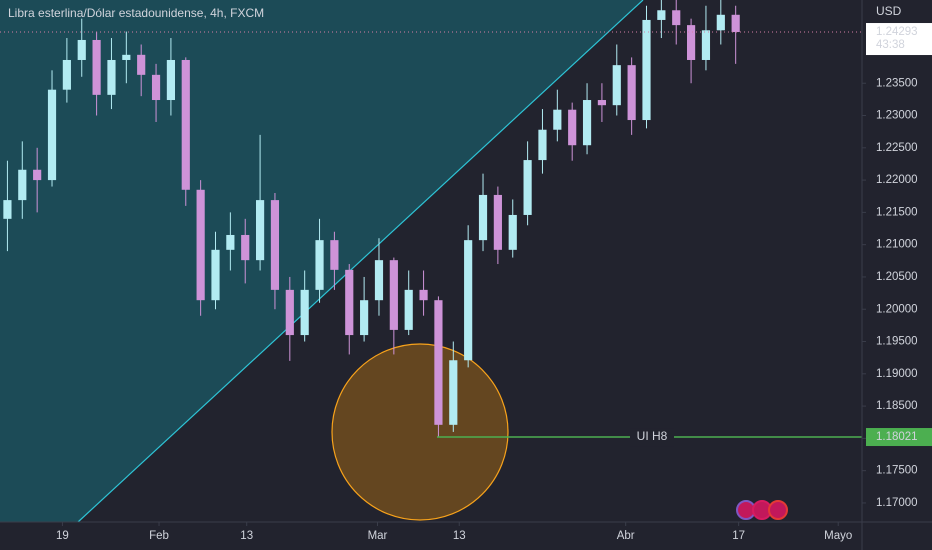  I want to click on level-price: 1.18021, so click(897, 437).